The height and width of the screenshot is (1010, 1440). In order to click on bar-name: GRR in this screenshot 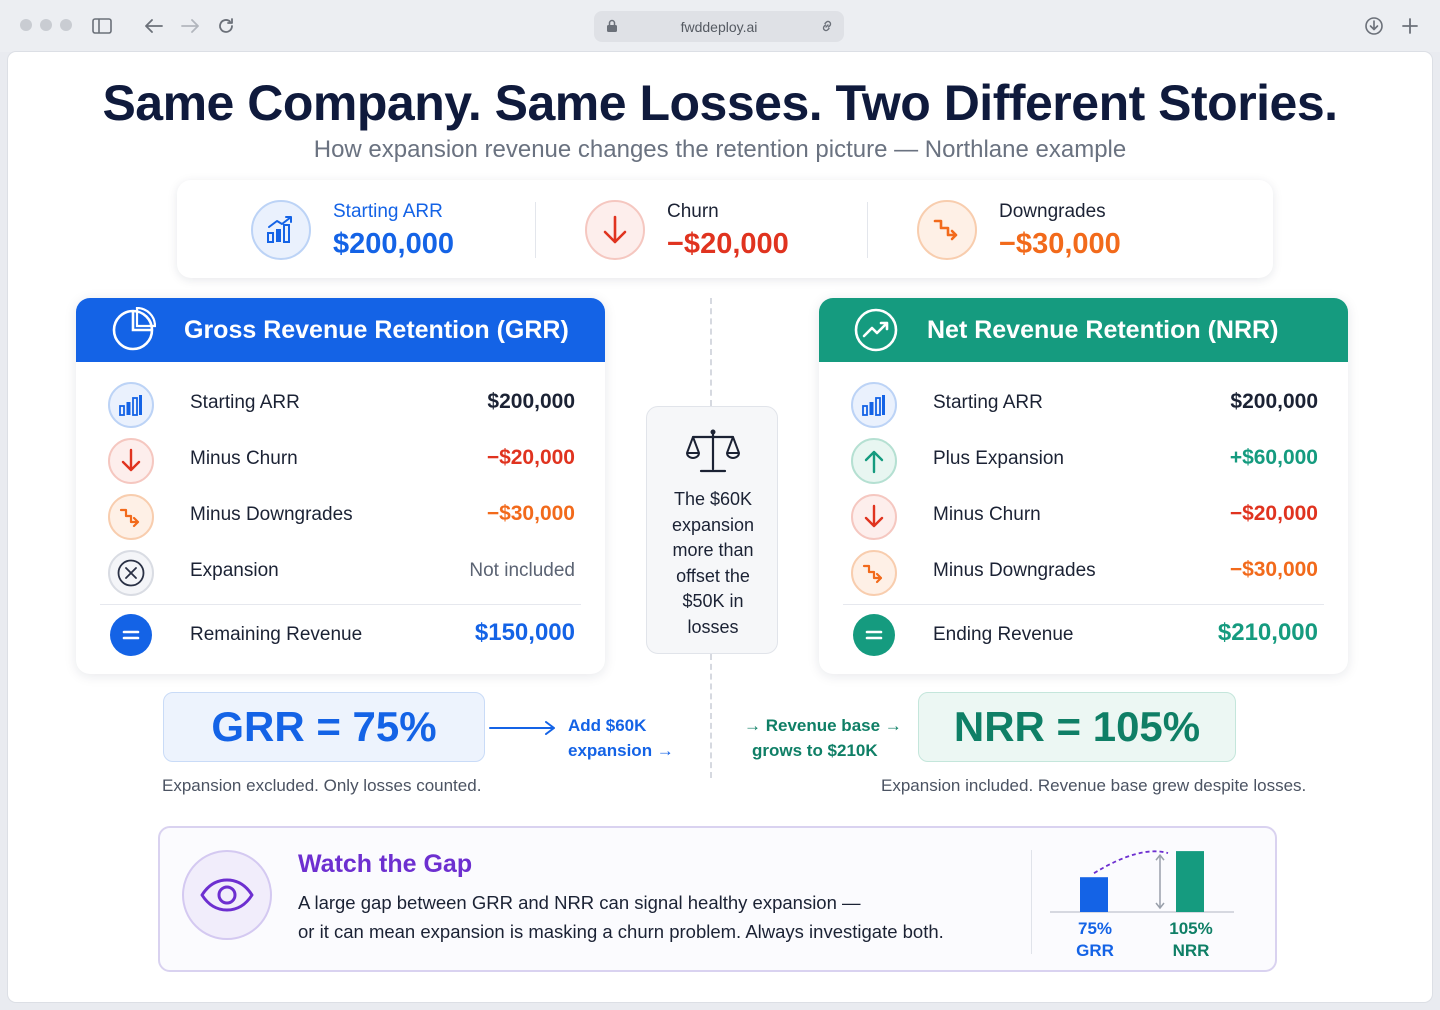, I will do `click(1095, 950)`.